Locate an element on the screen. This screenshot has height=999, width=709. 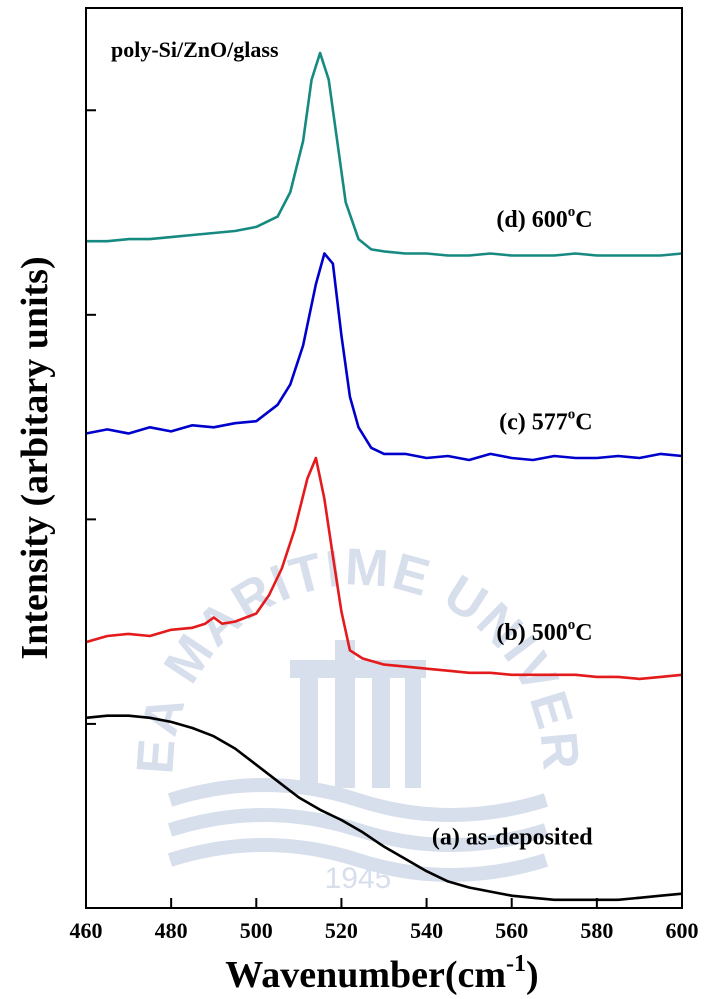
curve-label-b: (b) 500oC is located at coordinates (544, 631).